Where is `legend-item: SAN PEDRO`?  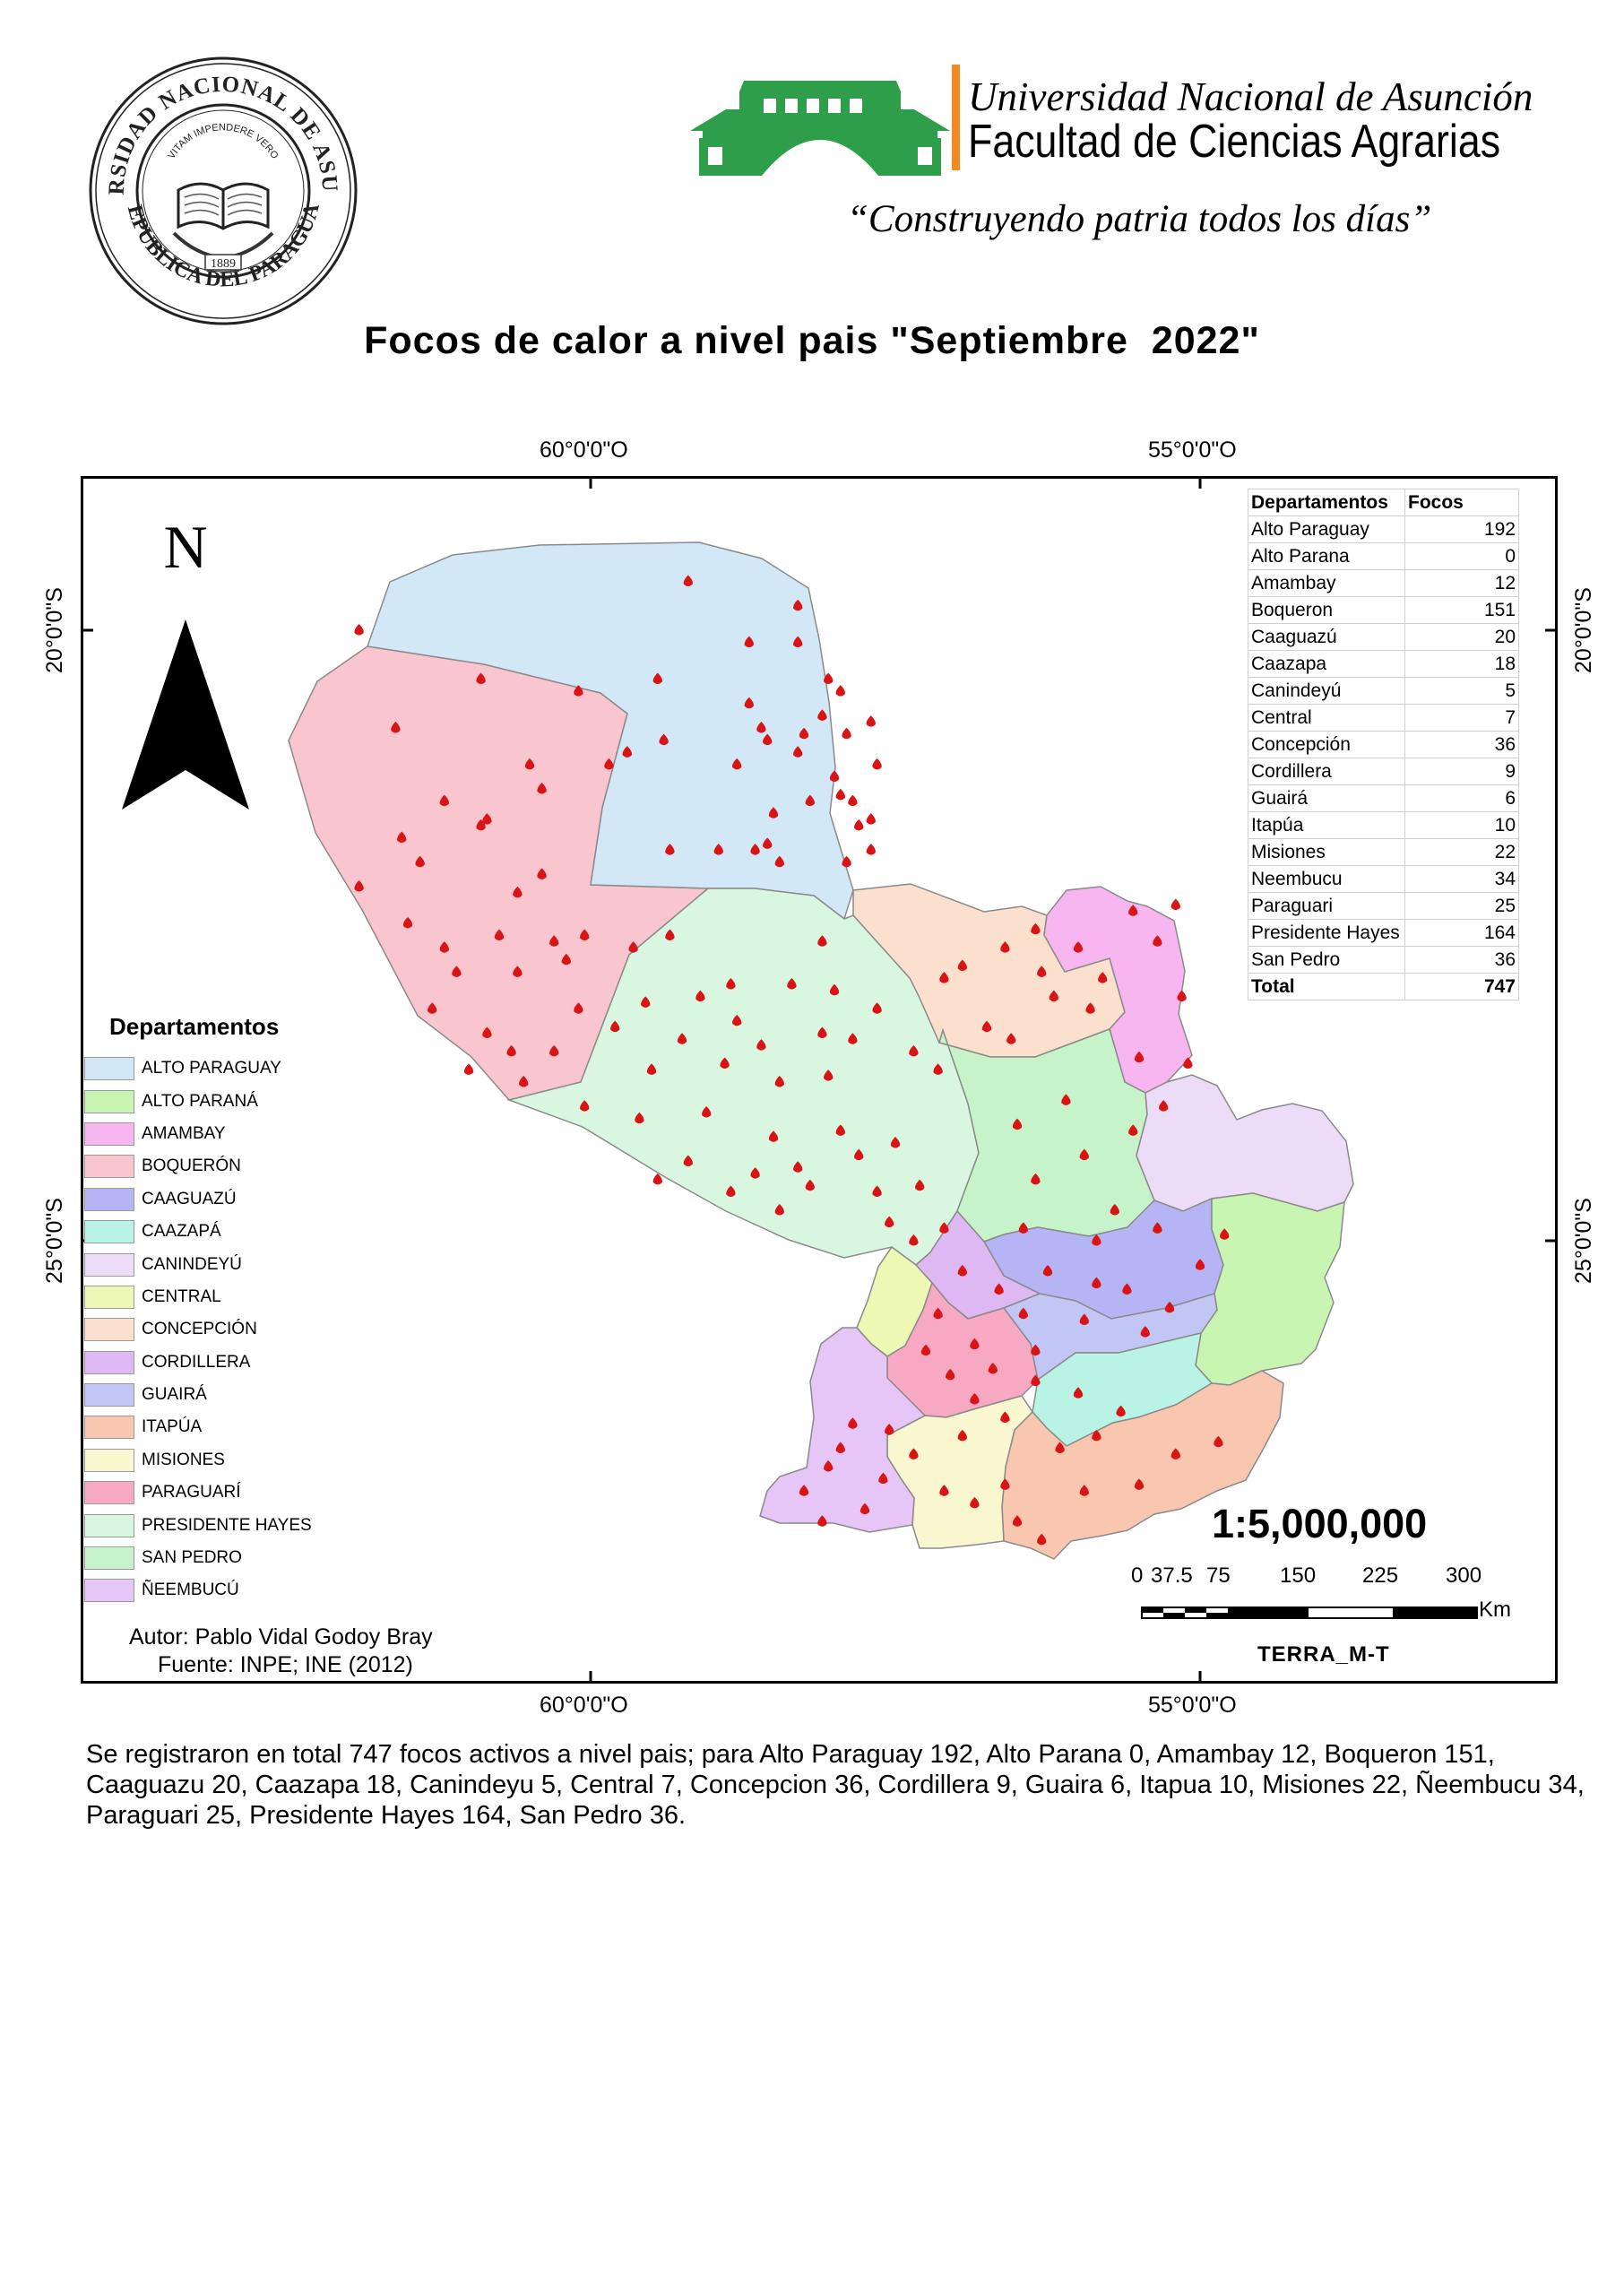
legend-item: SAN PEDRO is located at coordinates (198, 1558).